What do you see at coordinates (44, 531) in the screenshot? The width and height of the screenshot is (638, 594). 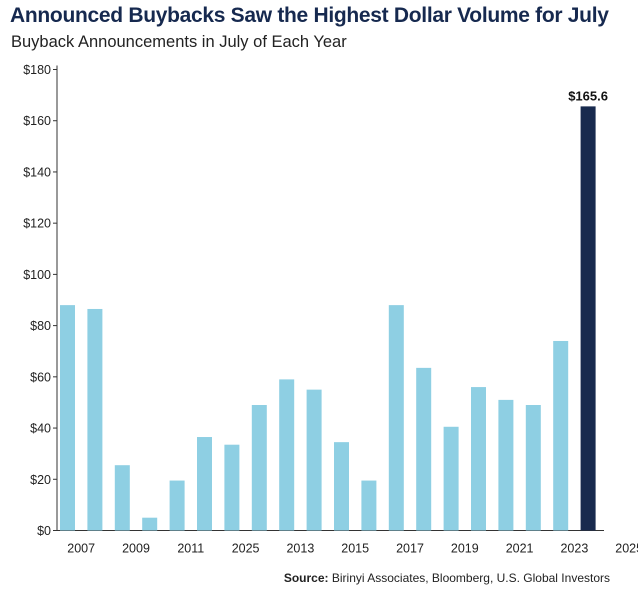 I see `y-tick-label: $0` at bounding box center [44, 531].